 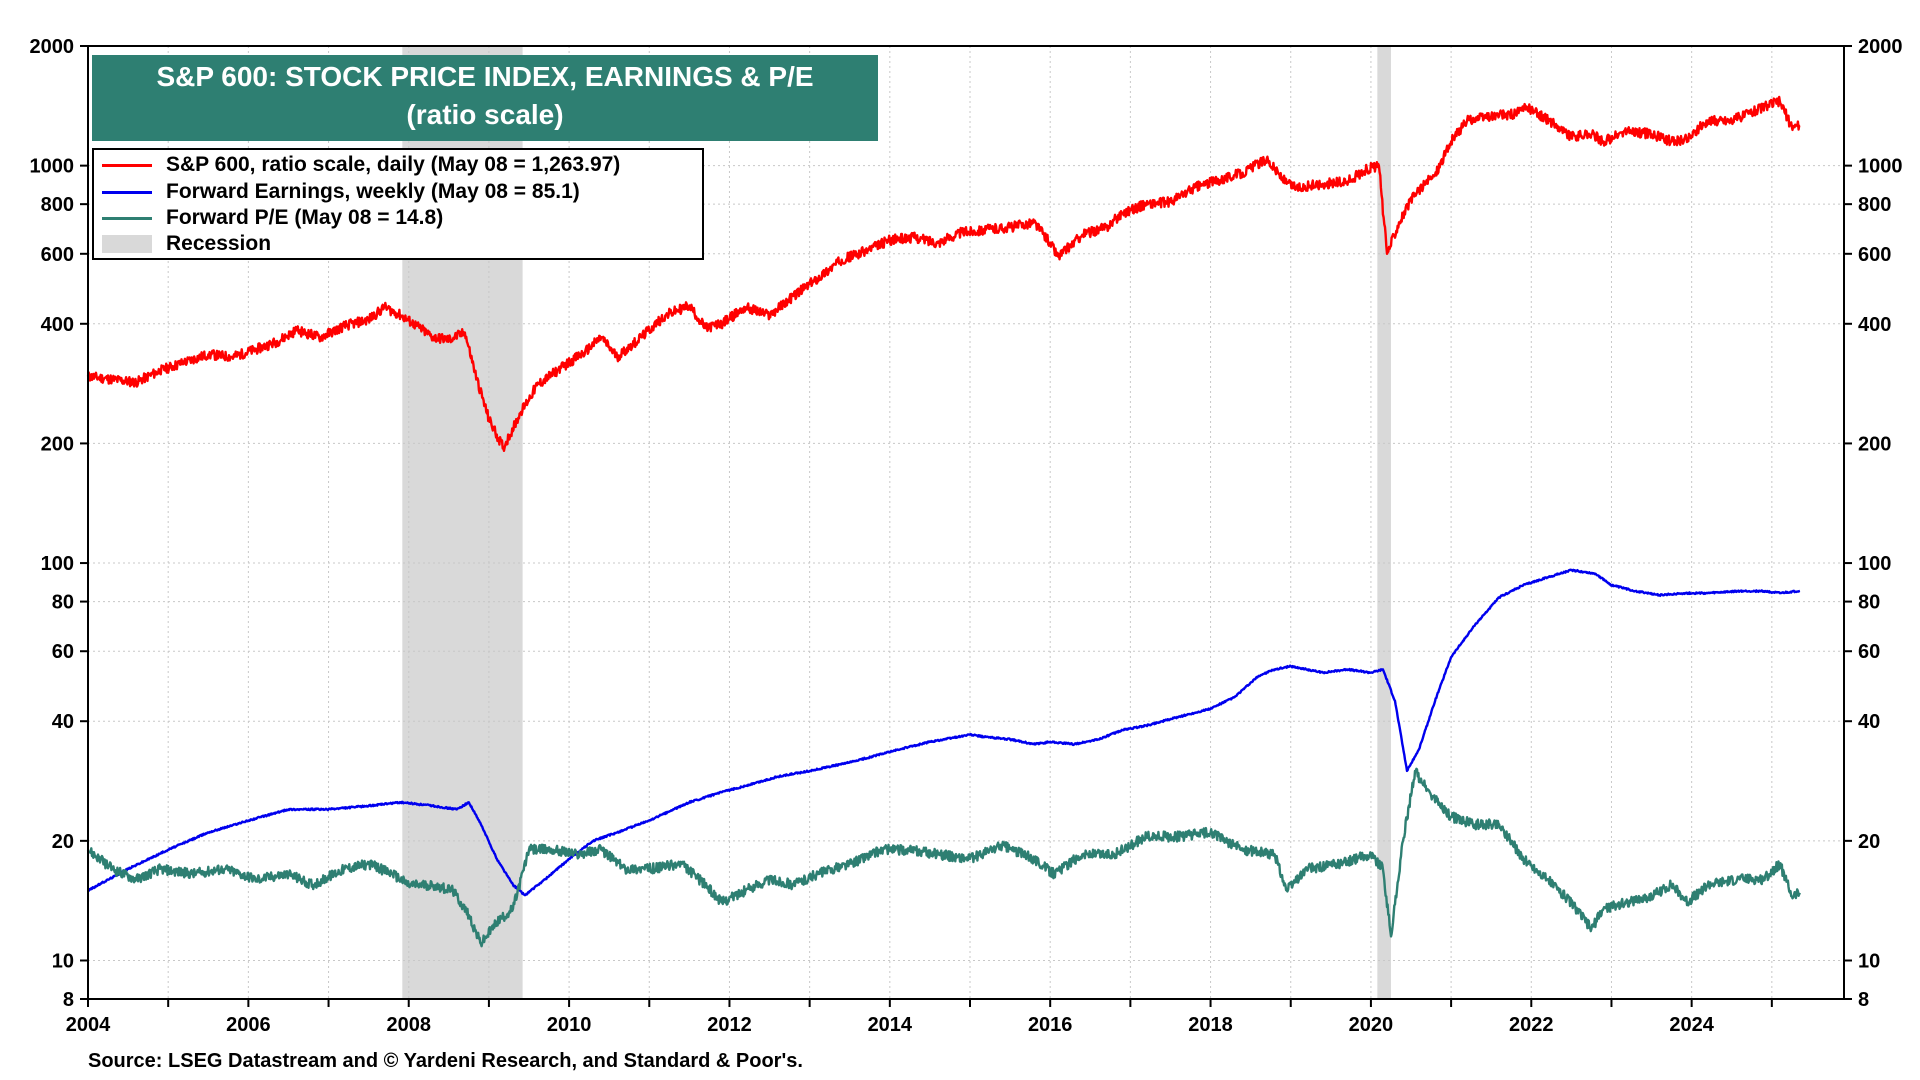 I want to click on y-tick-label-right: 100, so click(x=1874, y=564).